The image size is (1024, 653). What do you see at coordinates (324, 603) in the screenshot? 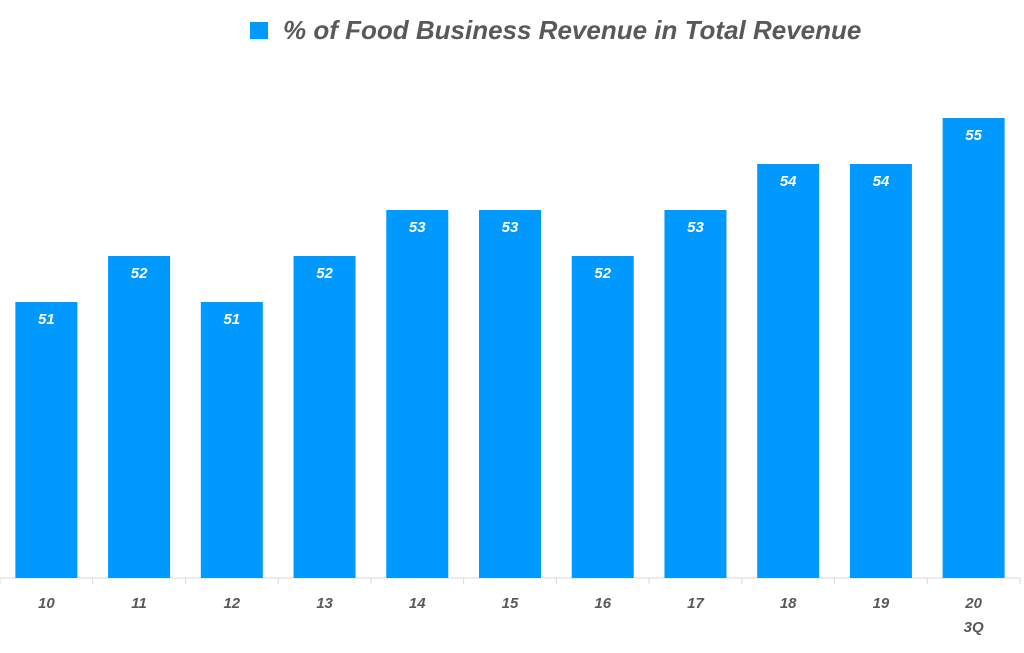
I see `x-tick-label: 13` at bounding box center [324, 603].